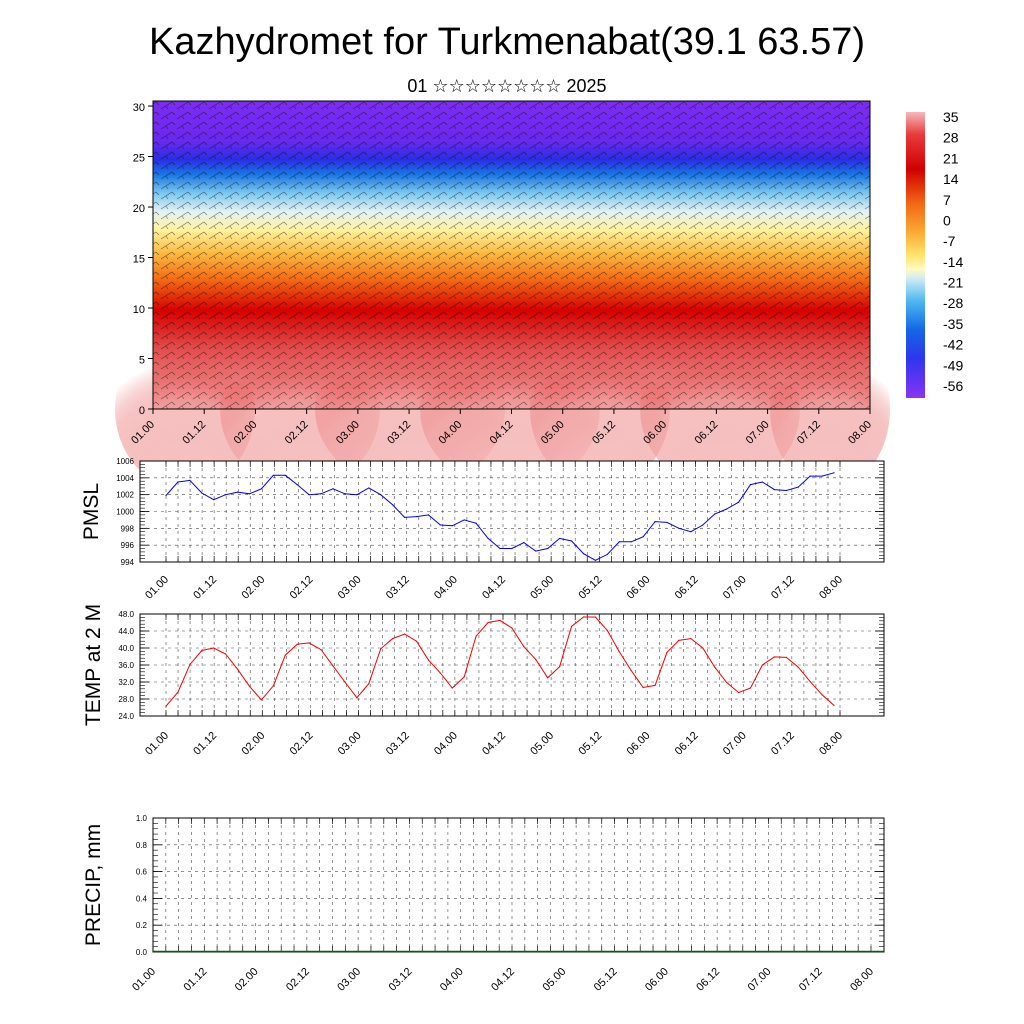 The width and height of the screenshot is (1024, 1024). I want to click on x-tick-label: 05.12, so click(606, 980).